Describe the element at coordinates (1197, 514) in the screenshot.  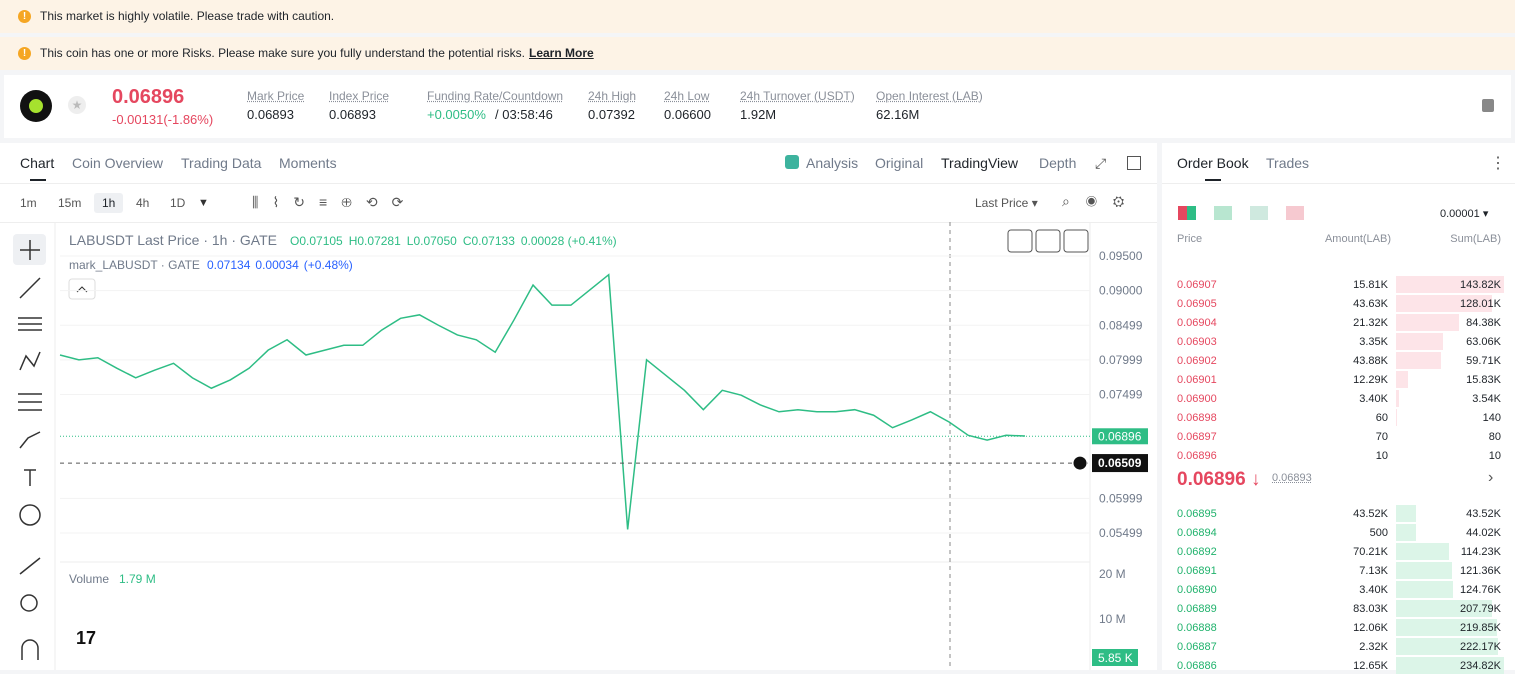
I see `ob-price: 0.06895` at that location.